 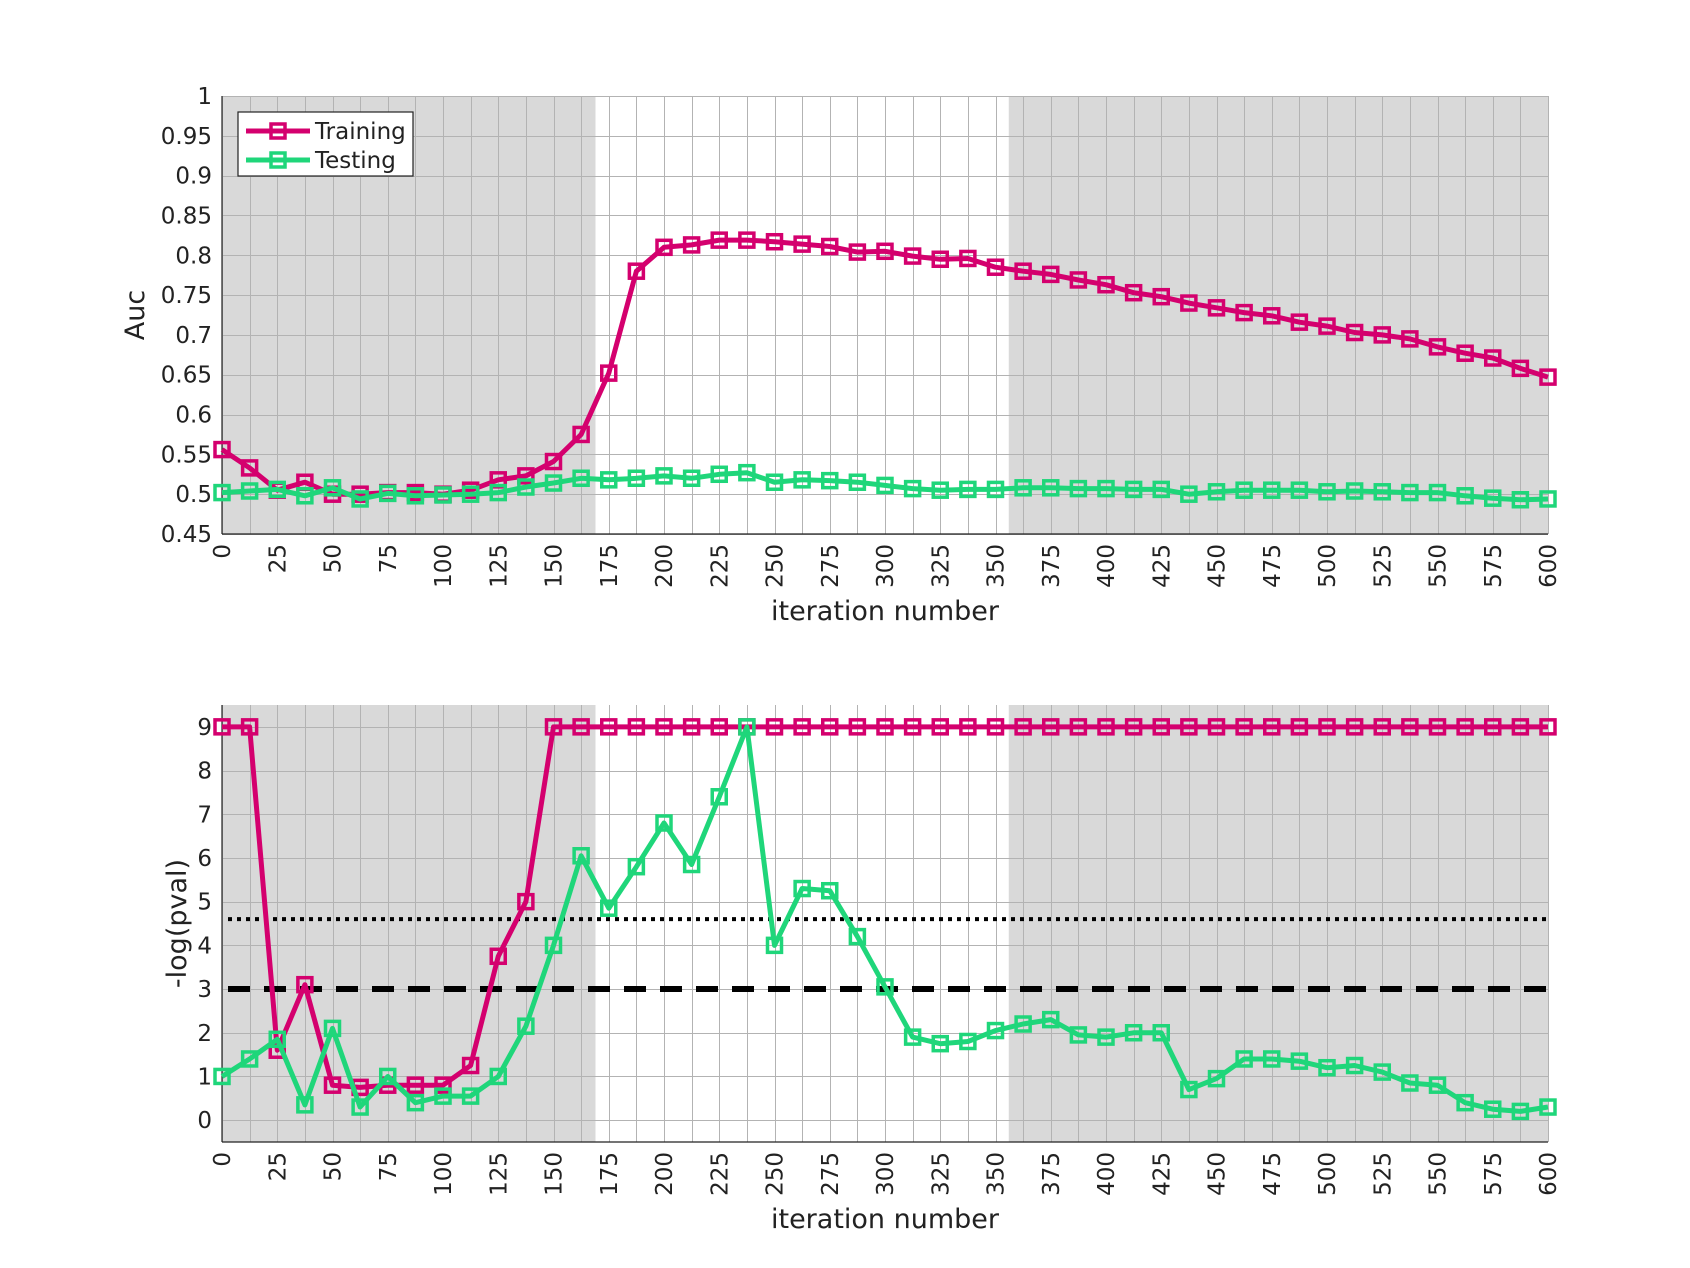 What do you see at coordinates (1273, 566) in the screenshot?
I see `auc-x-tick-label: 475` at bounding box center [1273, 566].